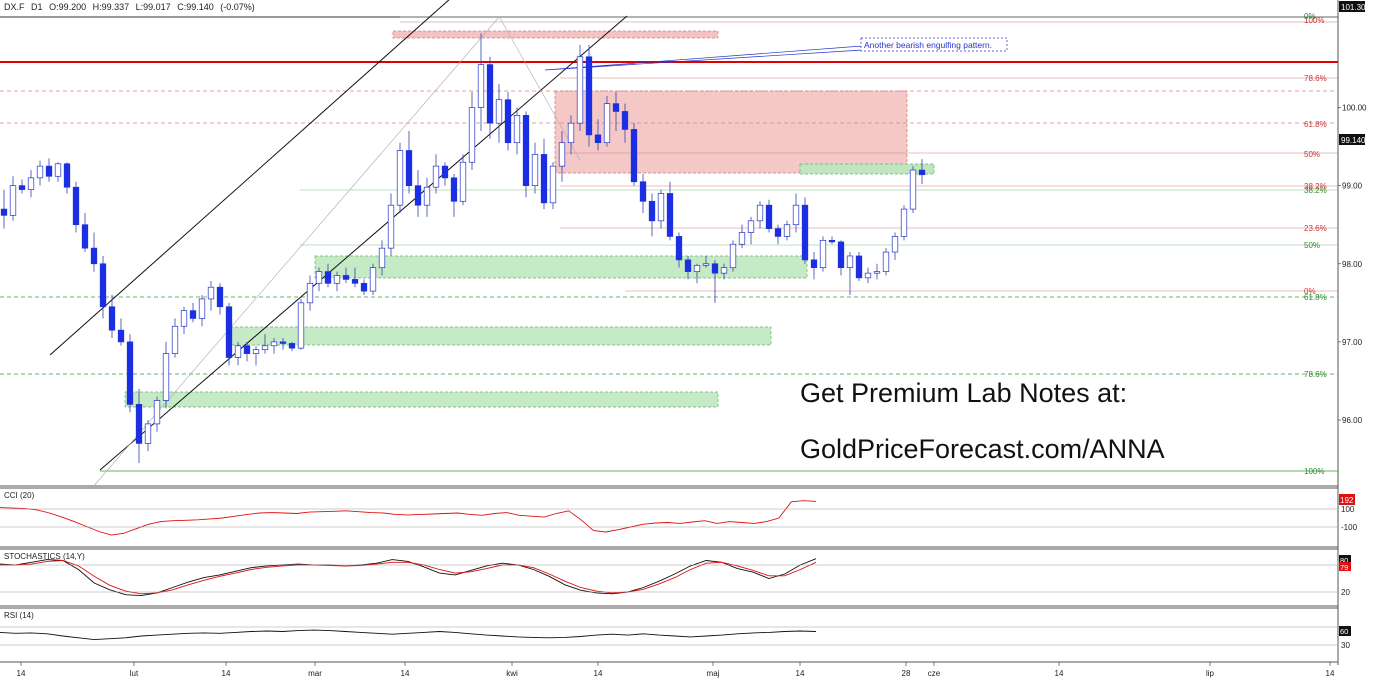  I want to click on resistance-zone-top, so click(555, 34).